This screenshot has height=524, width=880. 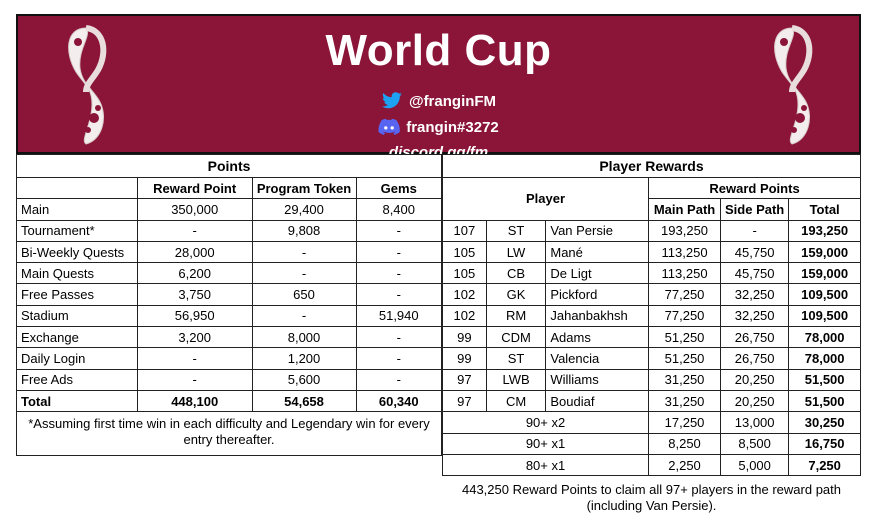 What do you see at coordinates (597, 252) in the screenshot?
I see `player-name: Mané` at bounding box center [597, 252].